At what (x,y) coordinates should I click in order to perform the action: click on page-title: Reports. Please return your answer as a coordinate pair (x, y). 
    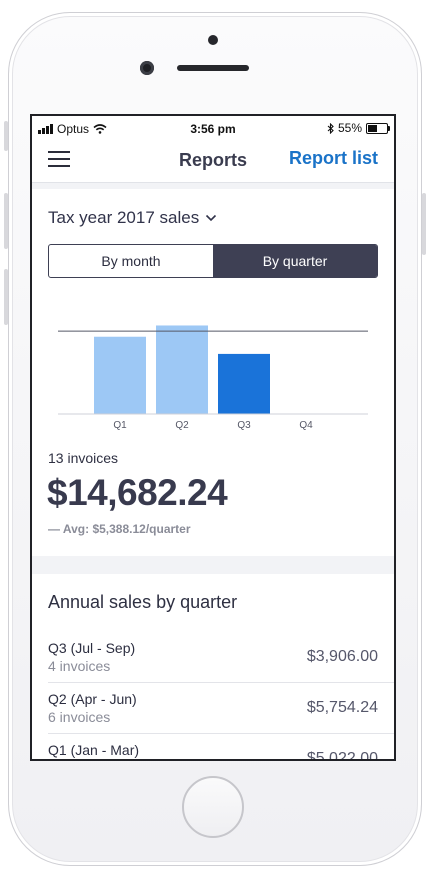
    Looking at the image, I should click on (212, 160).